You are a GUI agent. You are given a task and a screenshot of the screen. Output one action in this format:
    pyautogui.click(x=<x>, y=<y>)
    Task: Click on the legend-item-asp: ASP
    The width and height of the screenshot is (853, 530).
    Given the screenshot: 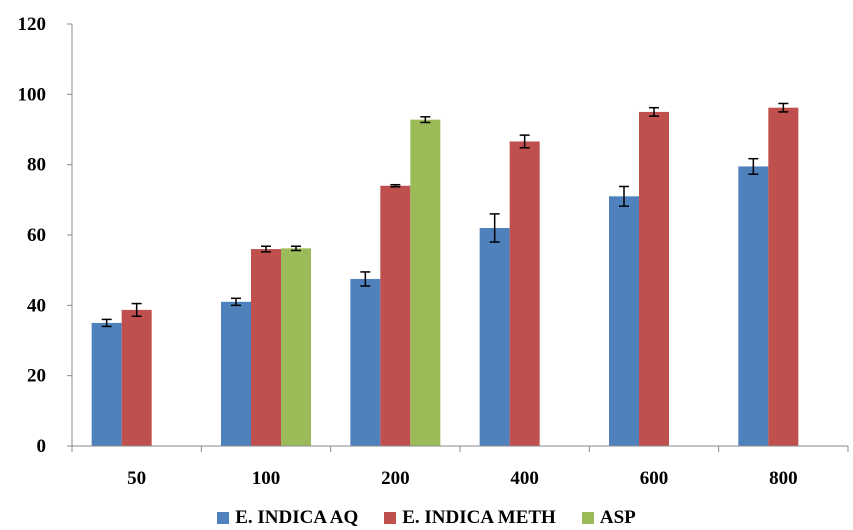 What is the action you would take?
    pyautogui.click(x=608, y=518)
    